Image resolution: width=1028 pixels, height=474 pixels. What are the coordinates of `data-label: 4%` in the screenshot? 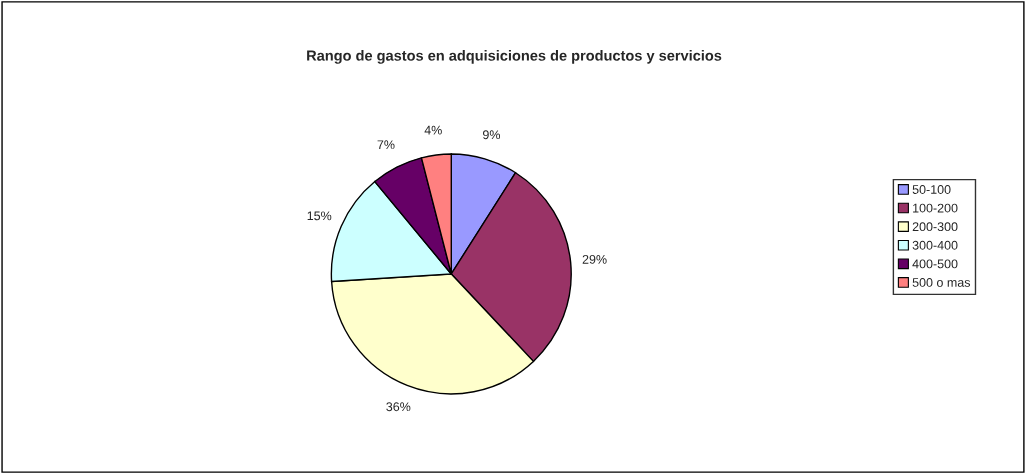 It's located at (433, 130).